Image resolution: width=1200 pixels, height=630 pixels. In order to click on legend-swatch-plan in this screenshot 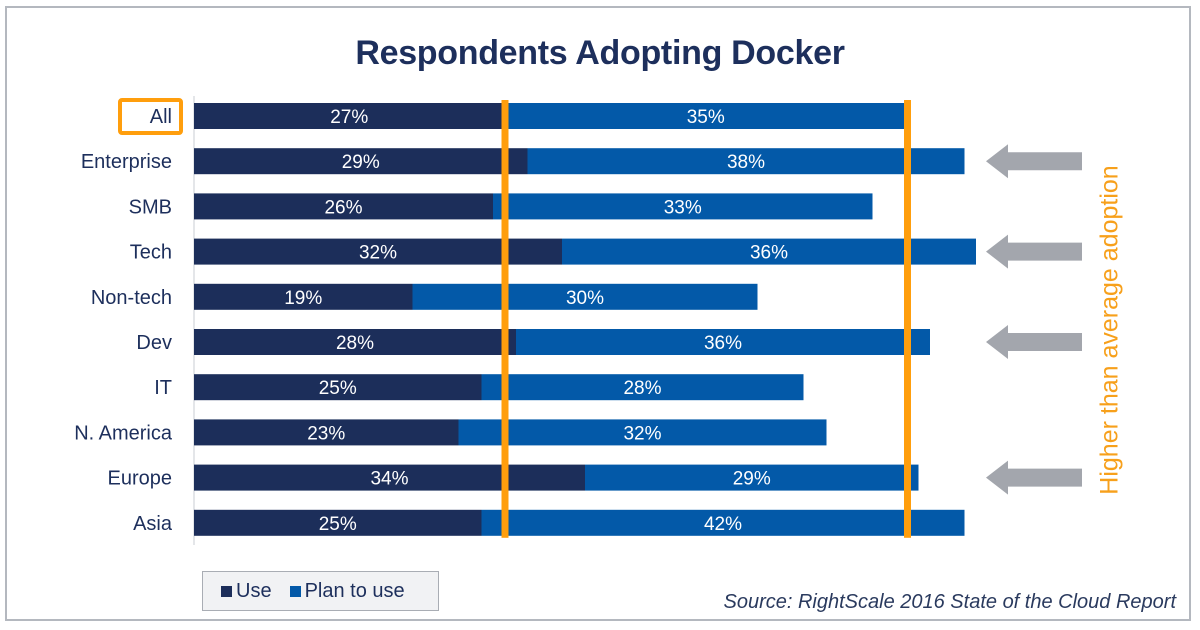, I will do `click(295, 591)`.